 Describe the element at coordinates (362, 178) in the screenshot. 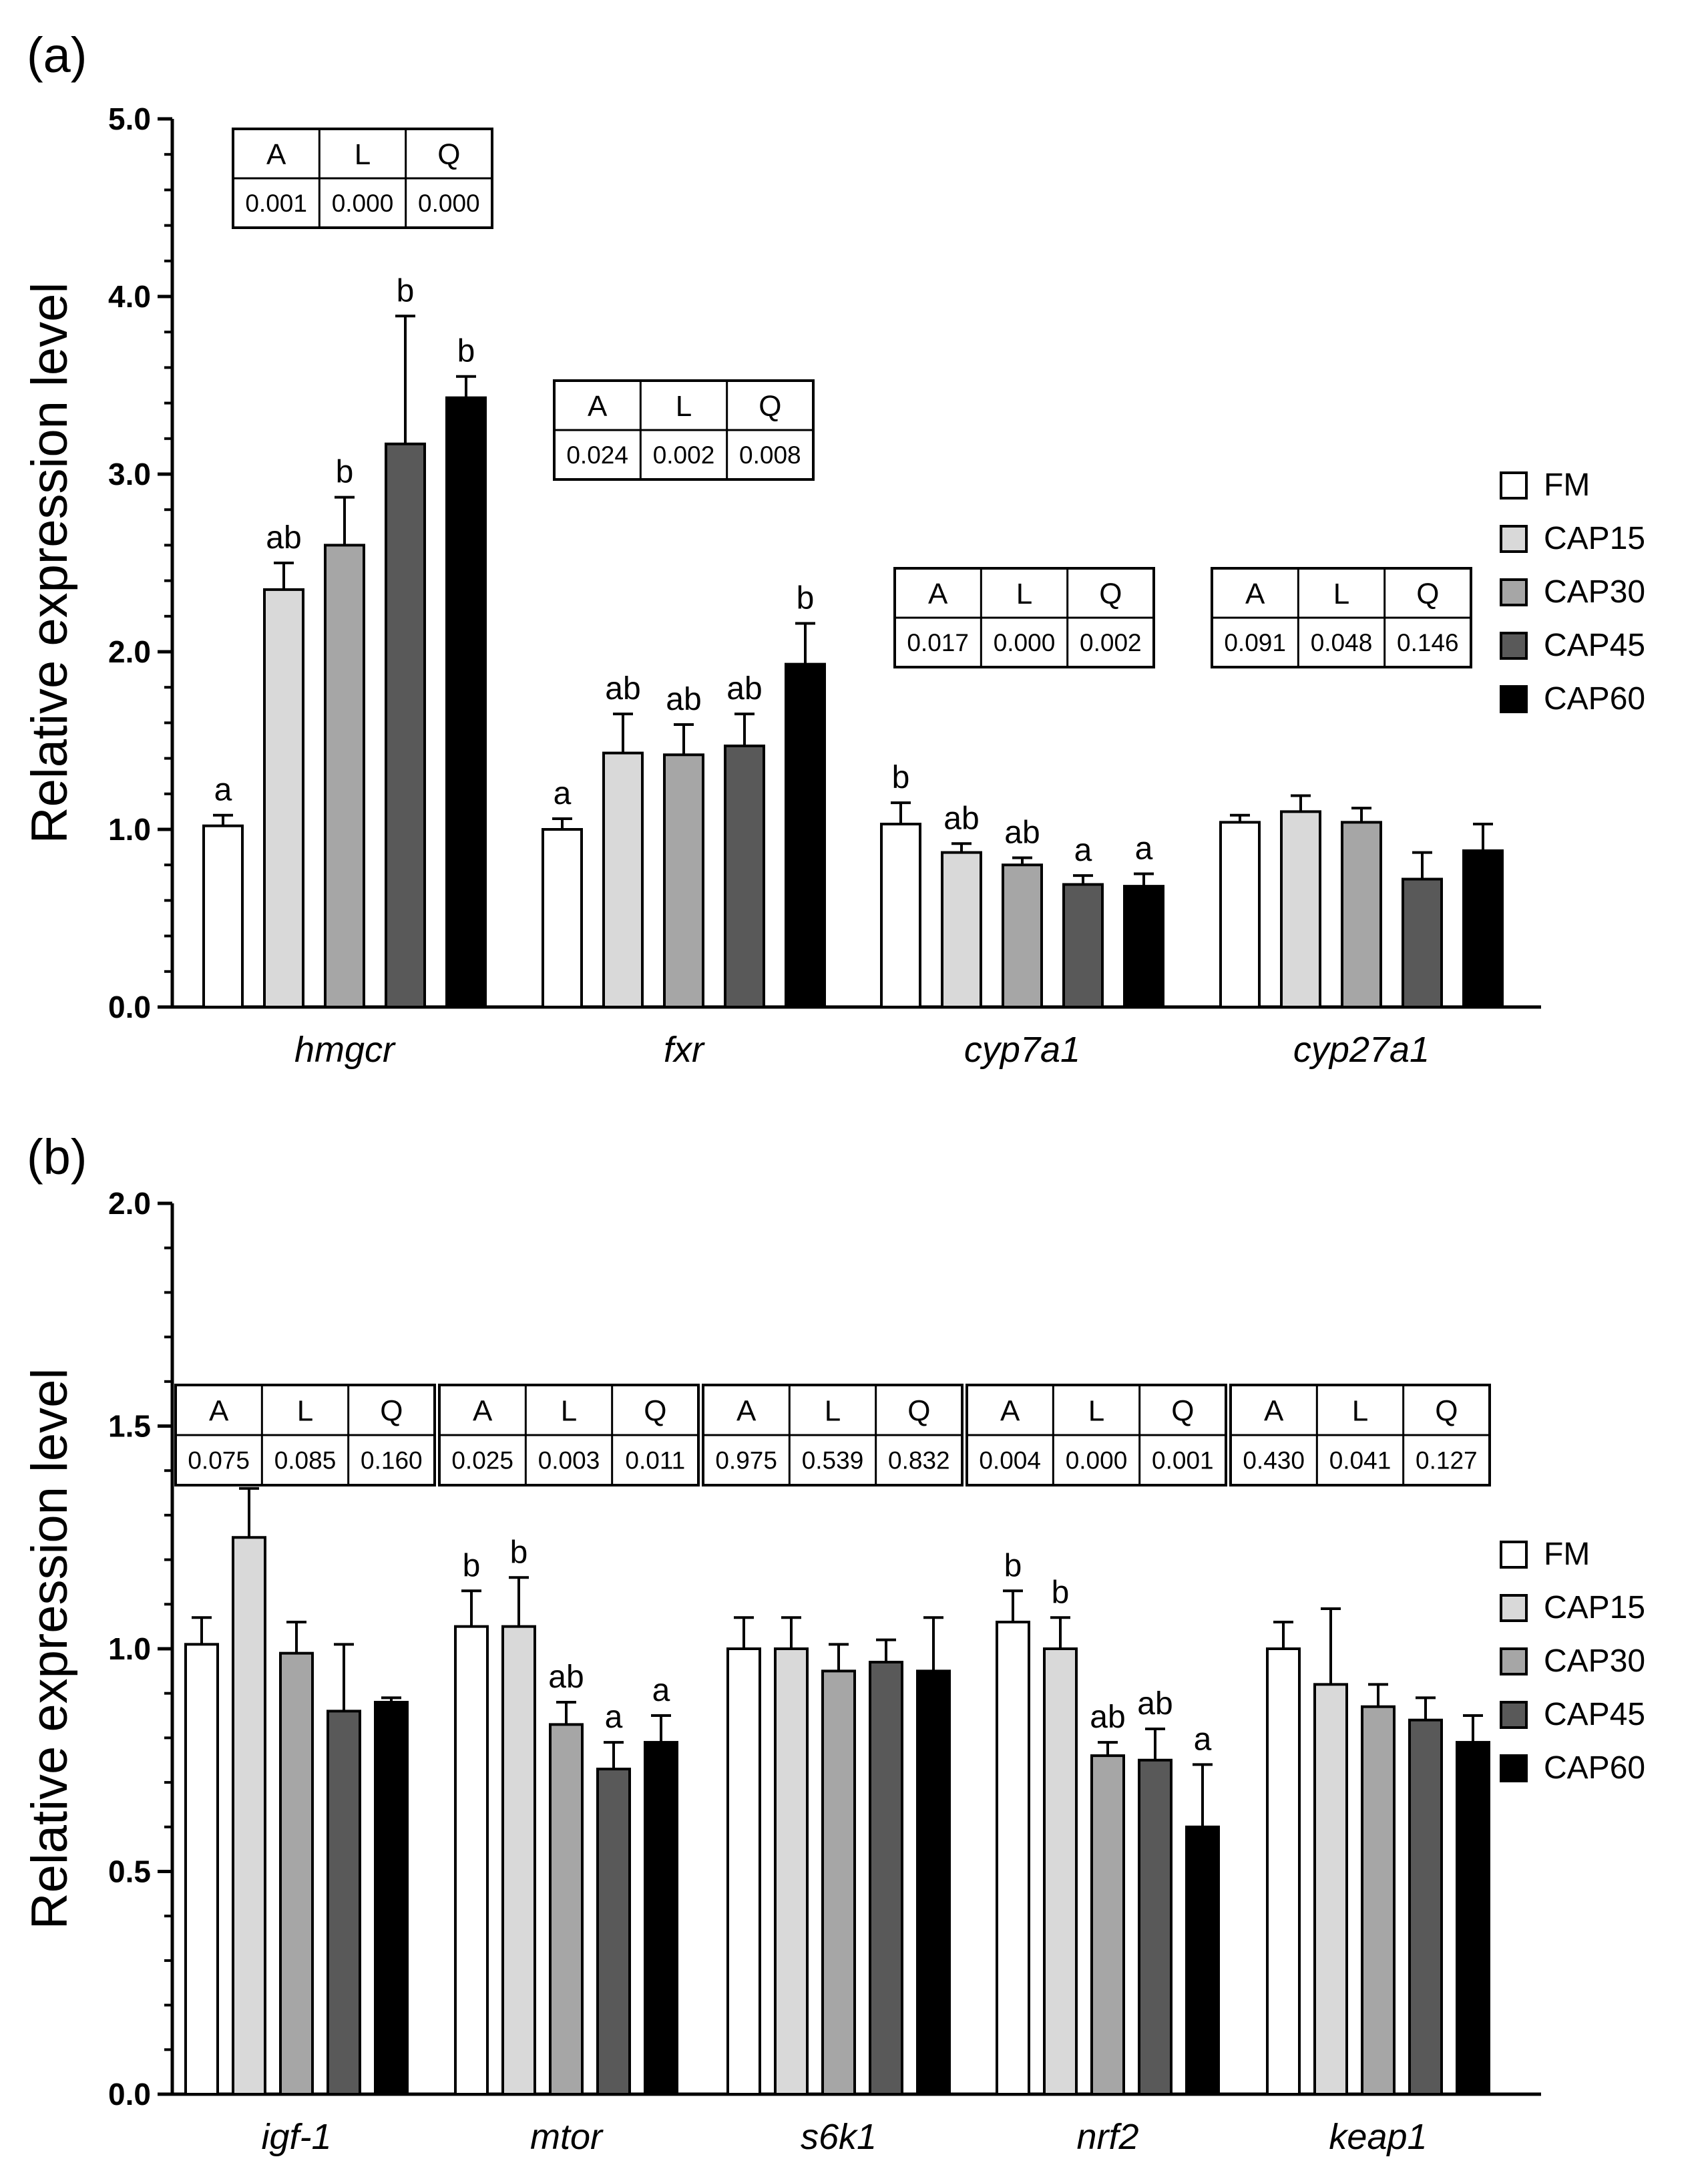

I see `stats-table: A 0.001 L 0.000 Q 0.000` at that location.